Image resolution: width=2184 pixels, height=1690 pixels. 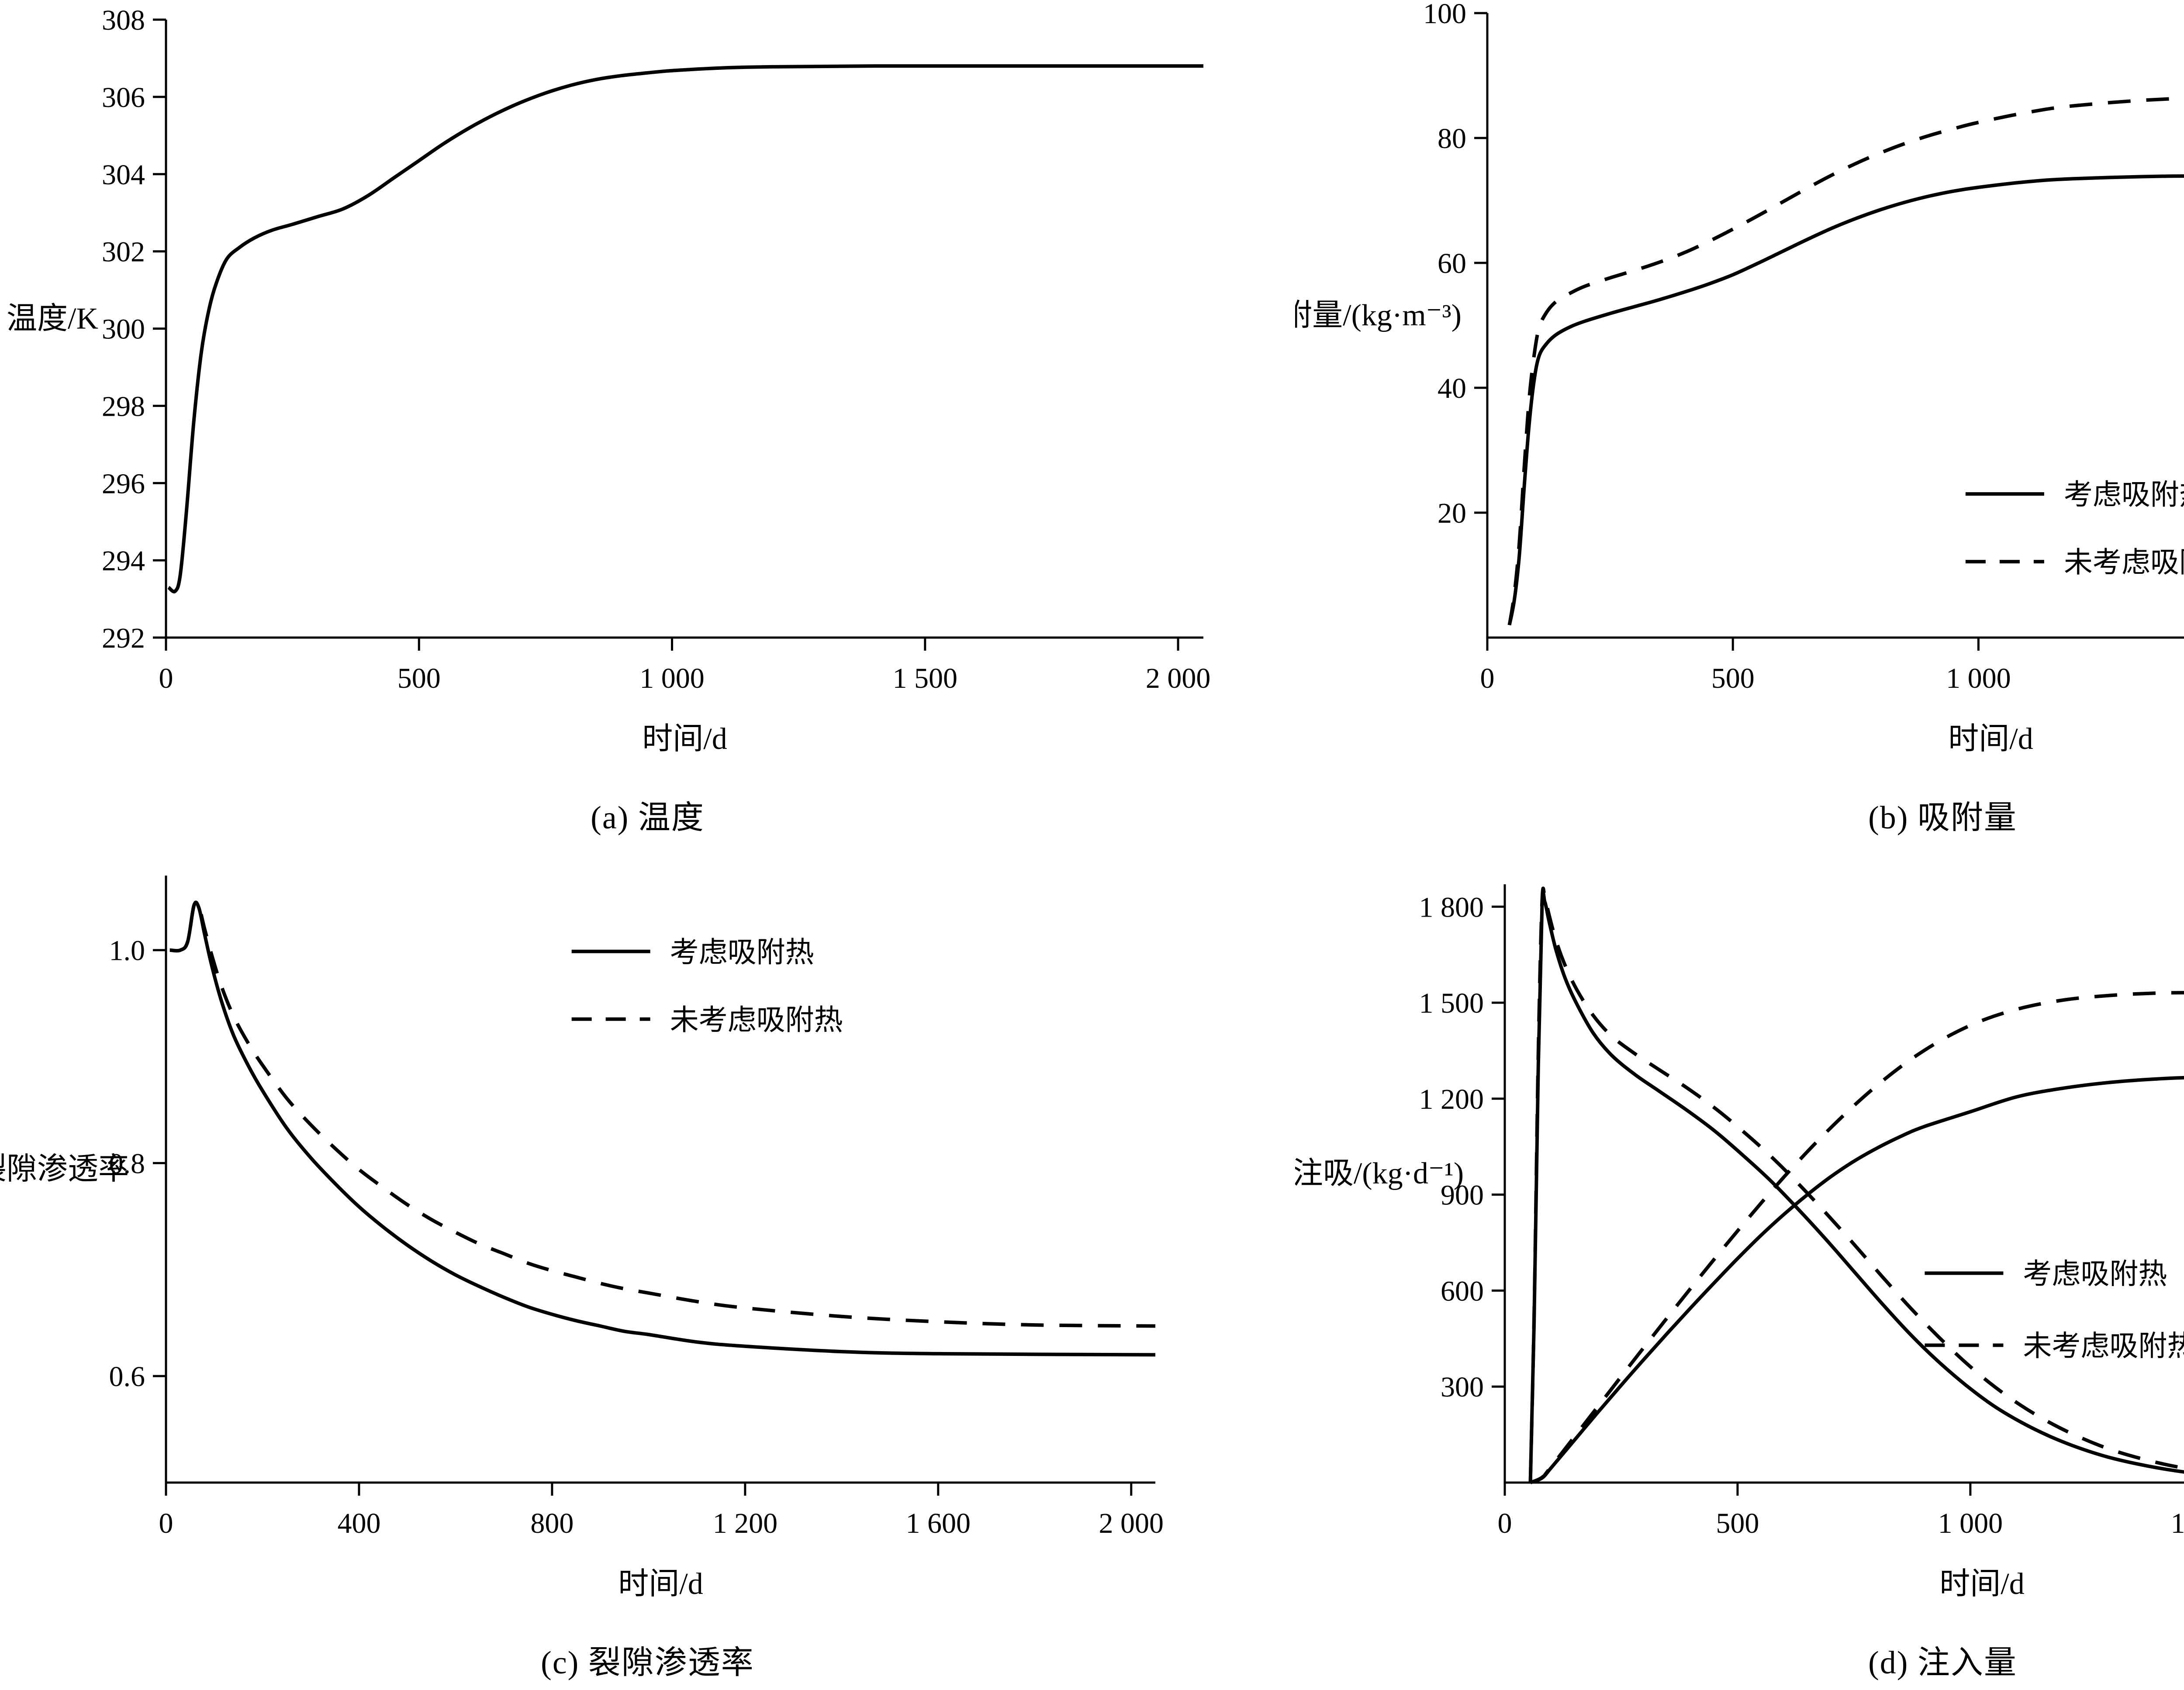 What do you see at coordinates (1379, 1173) in the screenshot?
I see `svg-text: 注气注吸/(kg·d⁻¹)` at bounding box center [1379, 1173].